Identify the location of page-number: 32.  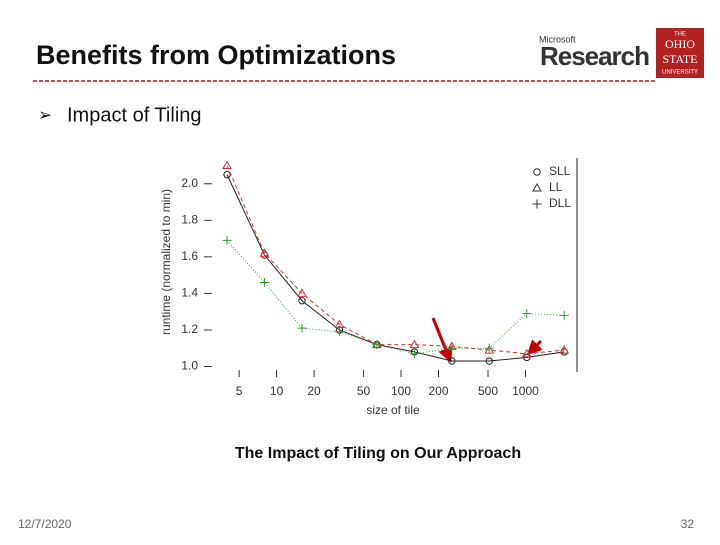
(688, 524).